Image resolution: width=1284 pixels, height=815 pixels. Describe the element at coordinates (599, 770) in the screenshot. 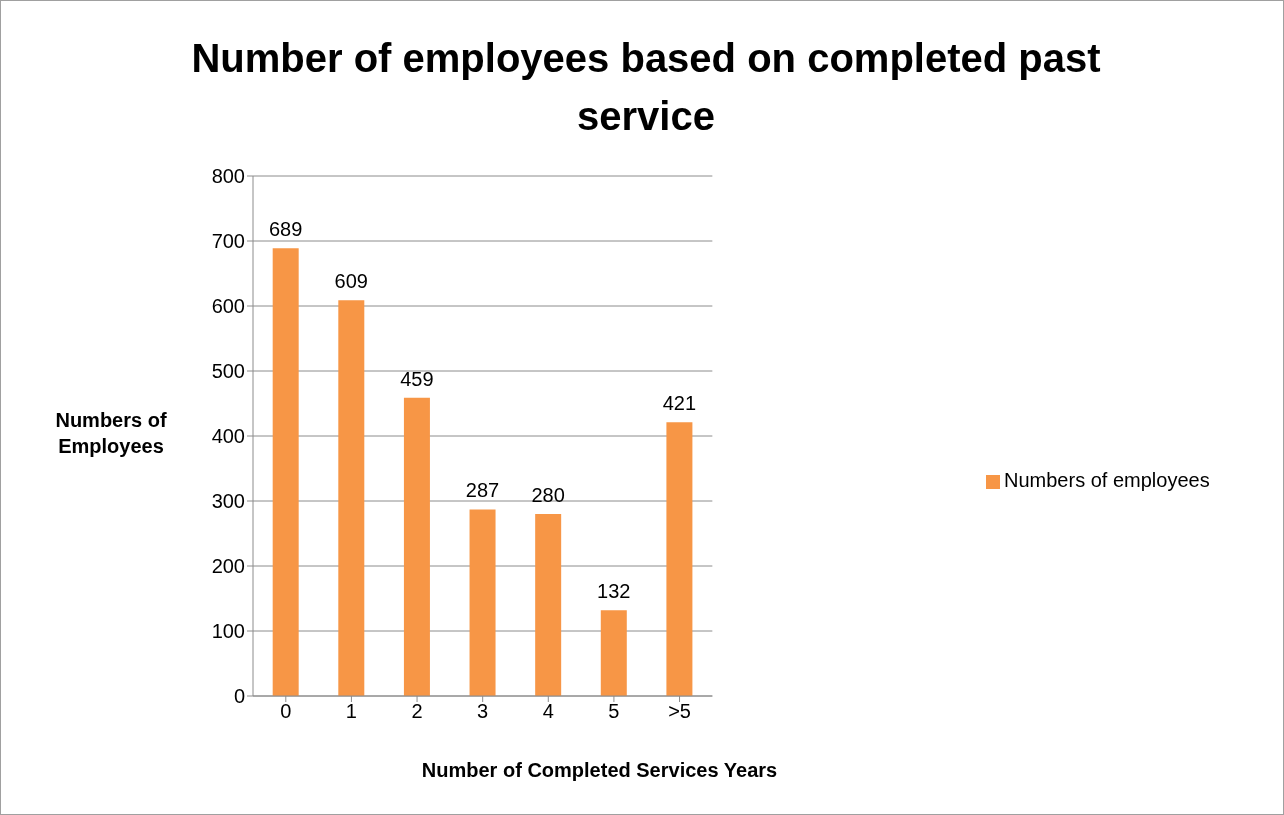

I see `x-axis-title: Number of Completed Services Years` at that location.